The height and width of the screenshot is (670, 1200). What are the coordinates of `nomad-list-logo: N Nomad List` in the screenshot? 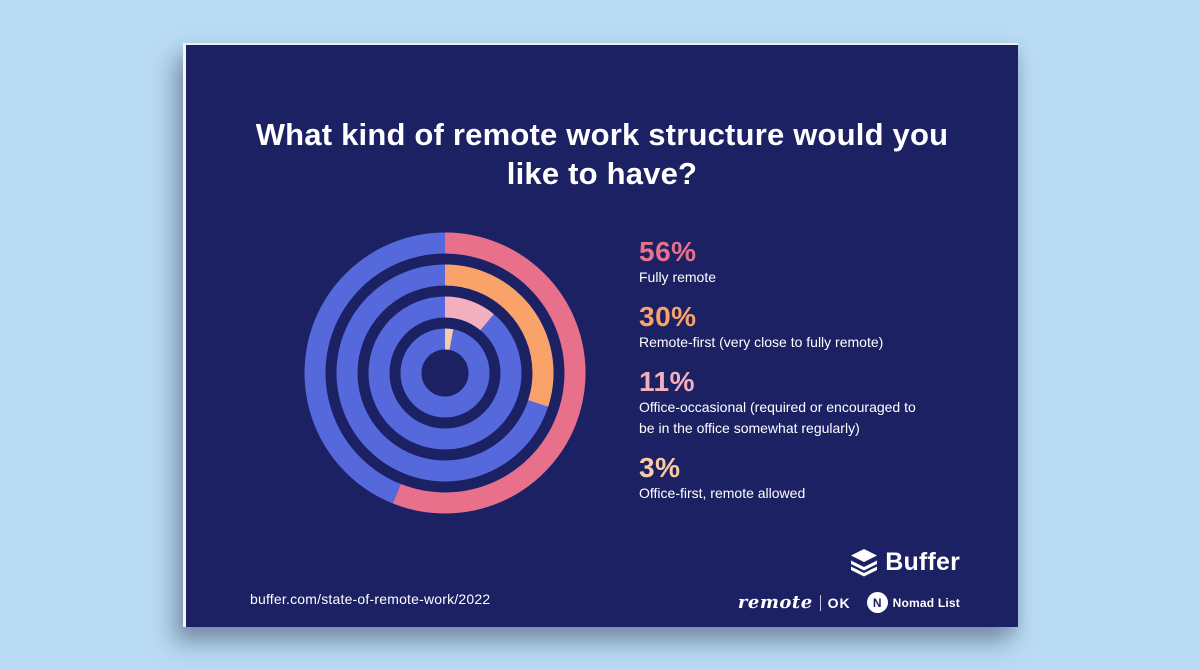 It's located at (913, 602).